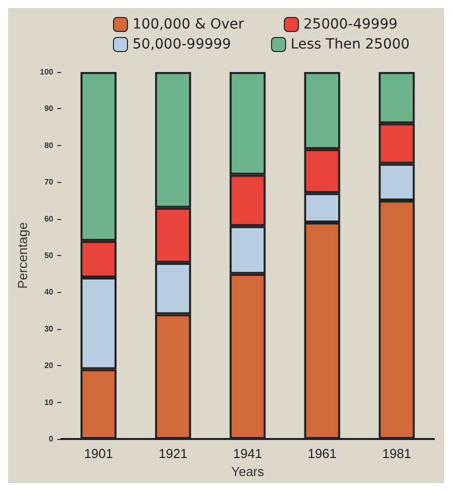 The image size is (452, 491). I want to click on legend-label: Less Then 25000, so click(350, 44).